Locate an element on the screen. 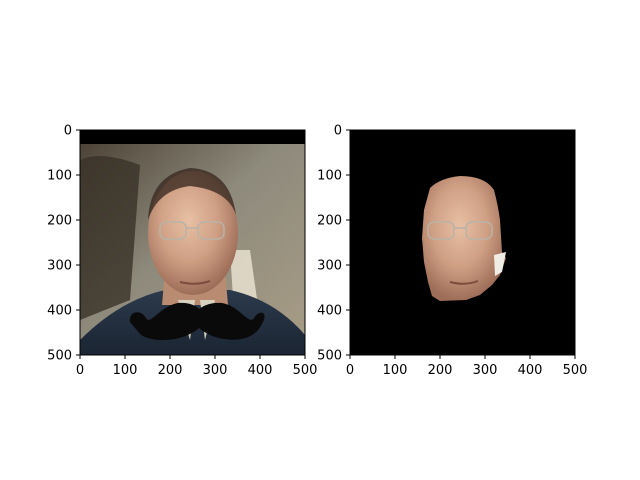 The width and height of the screenshot is (640, 480). segmented-ear-patch is located at coordinates (500, 264).